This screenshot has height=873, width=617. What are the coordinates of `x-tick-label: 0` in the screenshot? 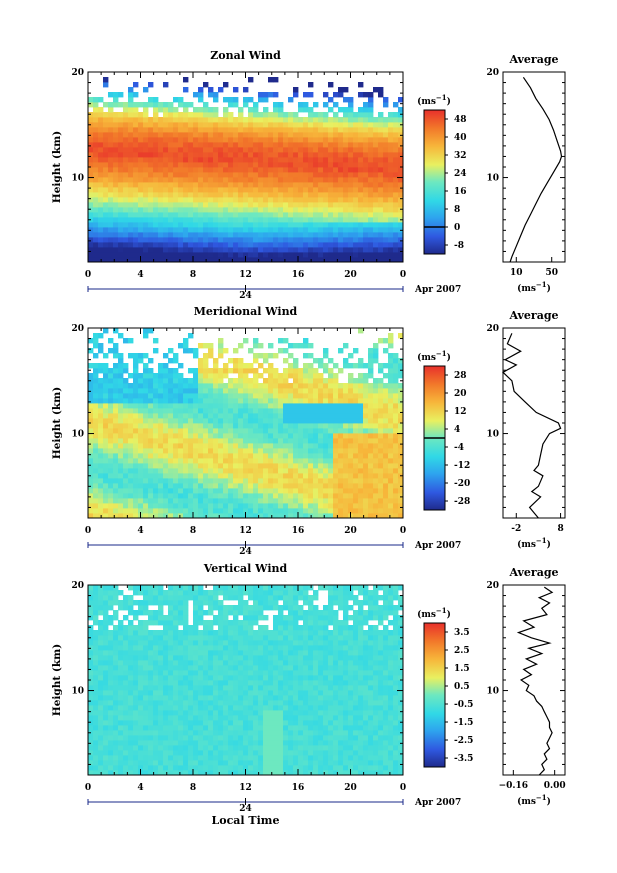 It's located at (88, 531).